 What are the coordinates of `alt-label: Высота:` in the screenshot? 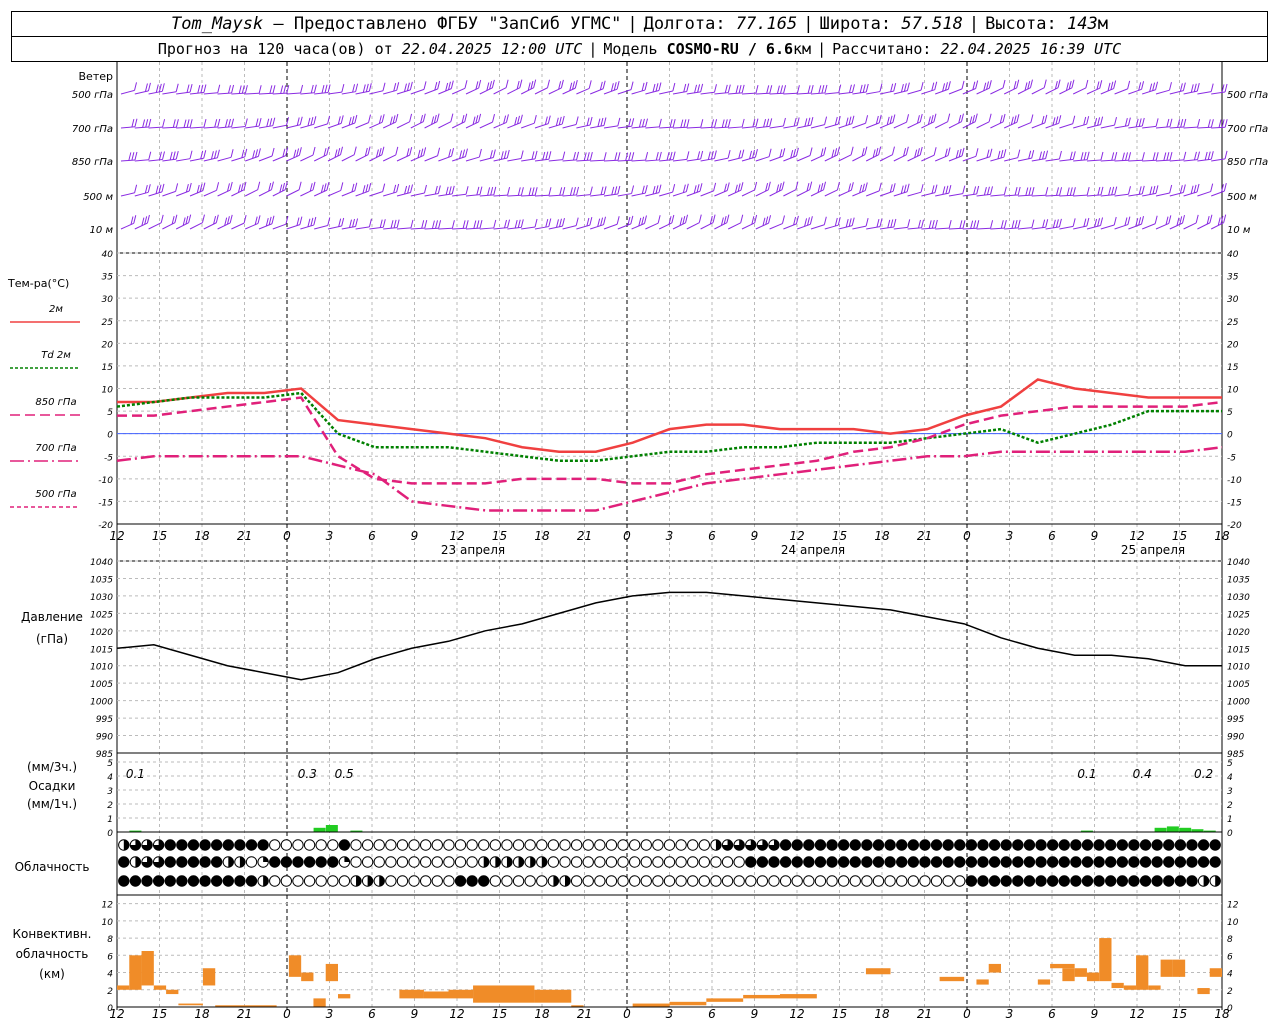 It's located at (1021, 24).